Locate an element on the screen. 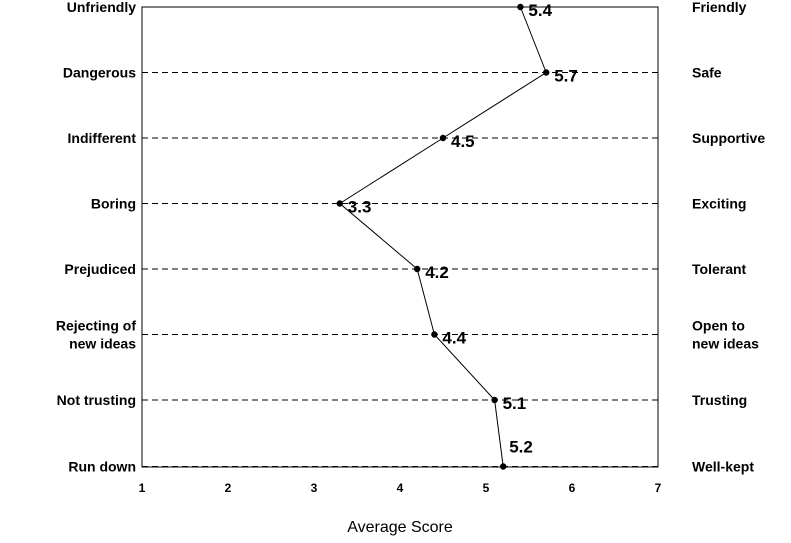  data-value-label: 5.2 is located at coordinates (521, 447).